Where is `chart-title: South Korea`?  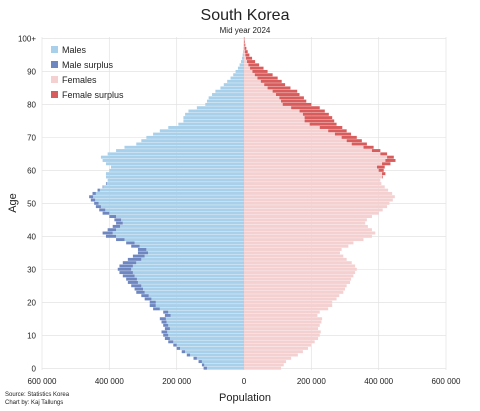 chart-title: South Korea is located at coordinates (245, 15).